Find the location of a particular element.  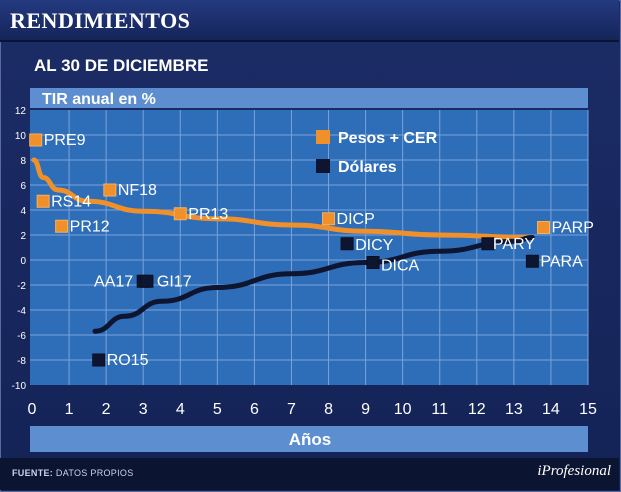

point-label: DICY is located at coordinates (374, 245).